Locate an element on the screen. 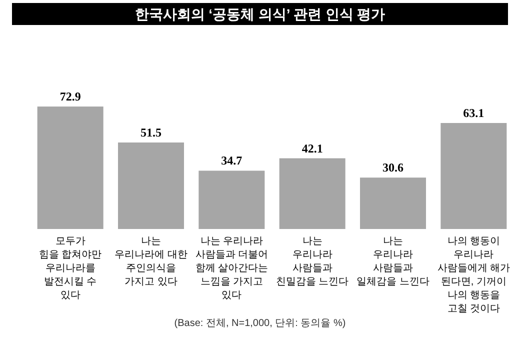 The width and height of the screenshot is (520, 339). x-tick-label: 나는 우리나라 사람들과 더불어 함께 살아간다는 느낌을 가지고 있다 is located at coordinates (231, 268).